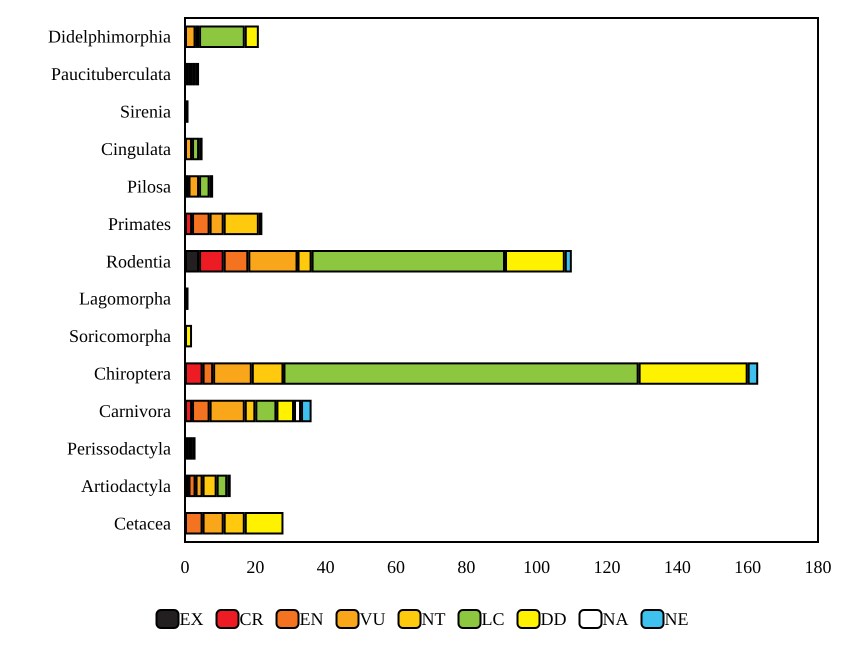 The height and width of the screenshot is (646, 844). Describe the element at coordinates (135, 411) in the screenshot. I see `y-tick-label: Carnivora` at that location.